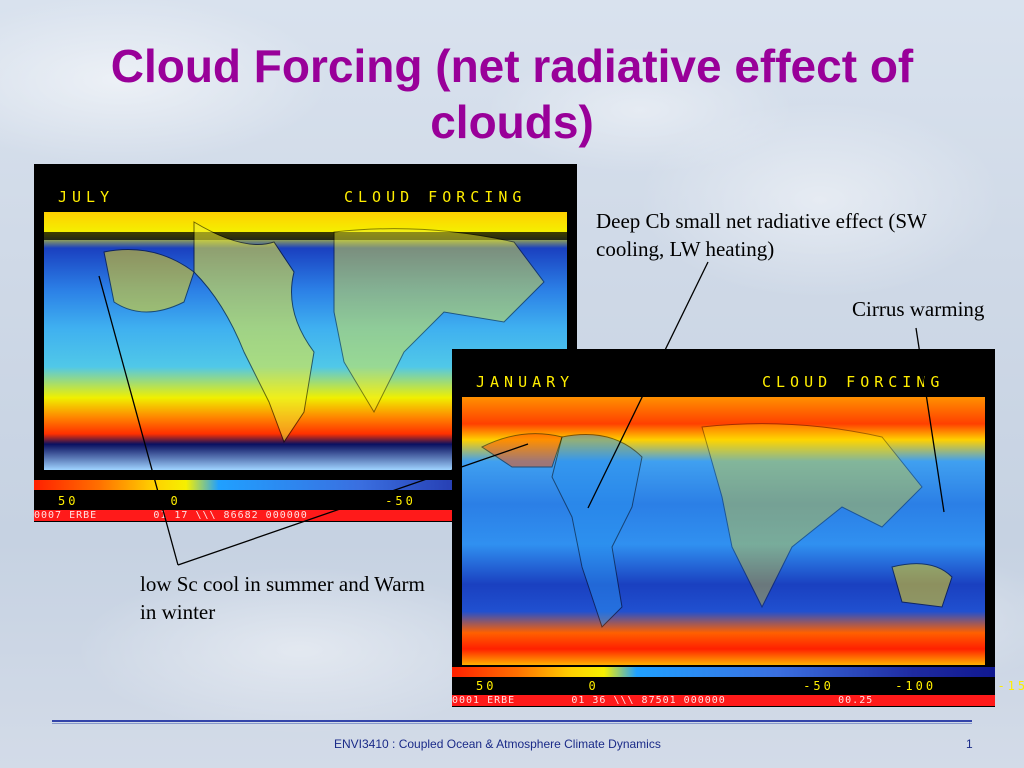 This screenshot has width=1024, height=768. What do you see at coordinates (918, 309) in the screenshot?
I see `cirrus-annotation: Cirrus warming` at bounding box center [918, 309].